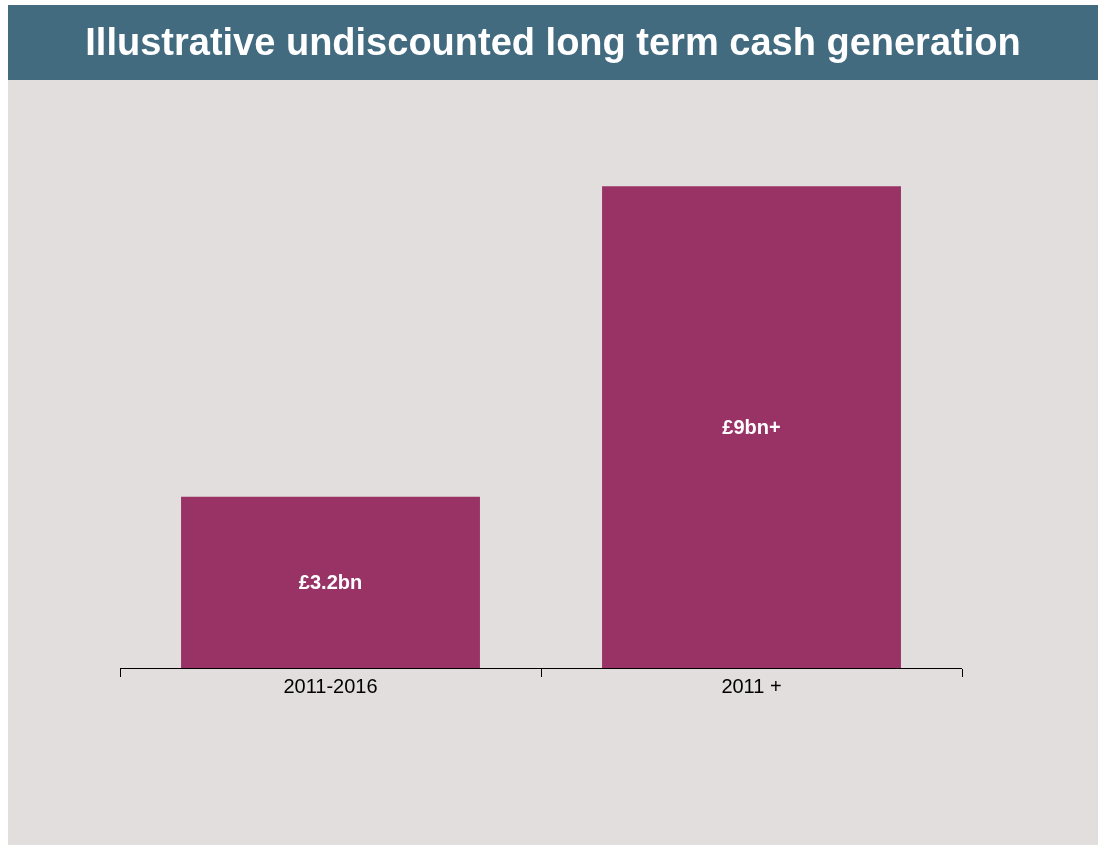 The image size is (1102, 849). What do you see at coordinates (330, 582) in the screenshot?
I see `data-label: £3.2bn` at bounding box center [330, 582].